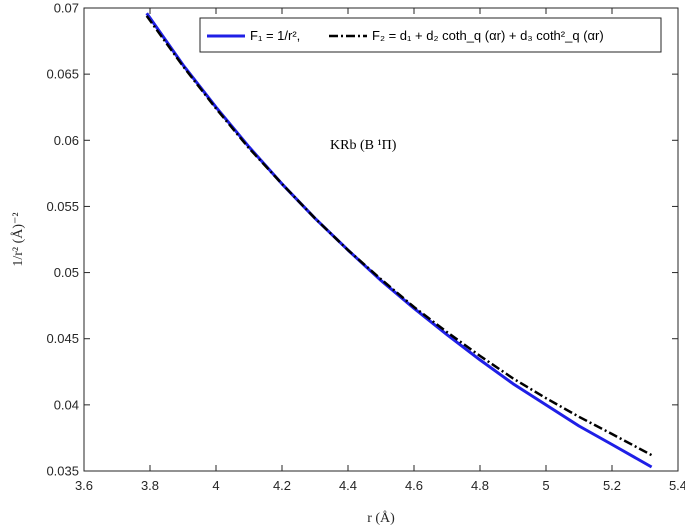  Describe the element at coordinates (18, 239) in the screenshot. I see `y-axis-label: 1/r² (Å)⁻²` at that location.